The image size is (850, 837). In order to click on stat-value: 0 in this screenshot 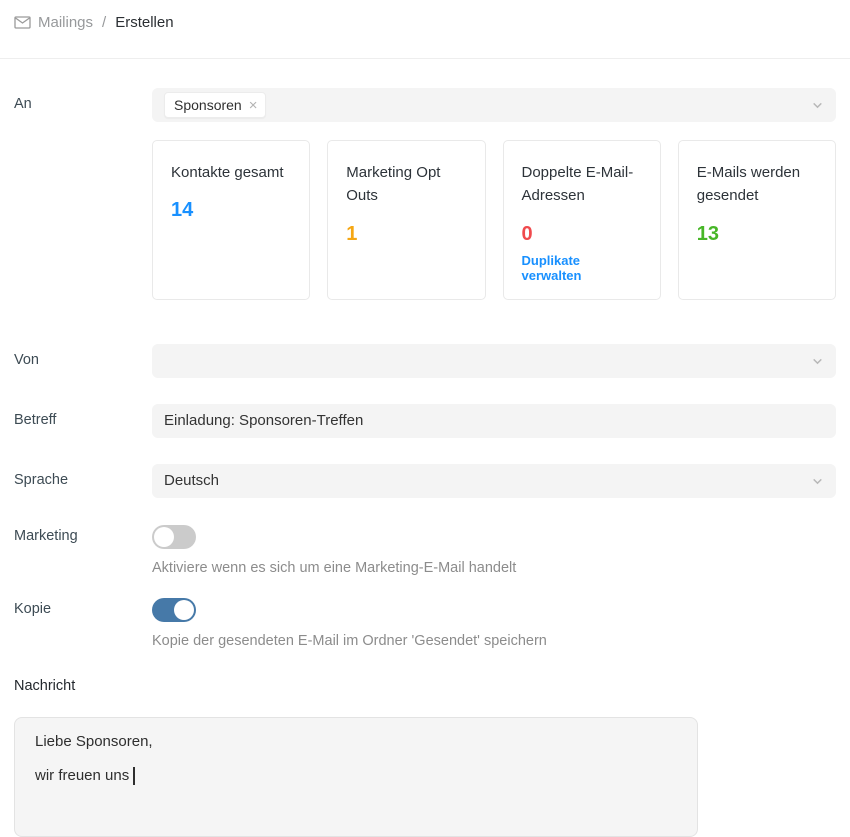, I will do `click(527, 233)`.